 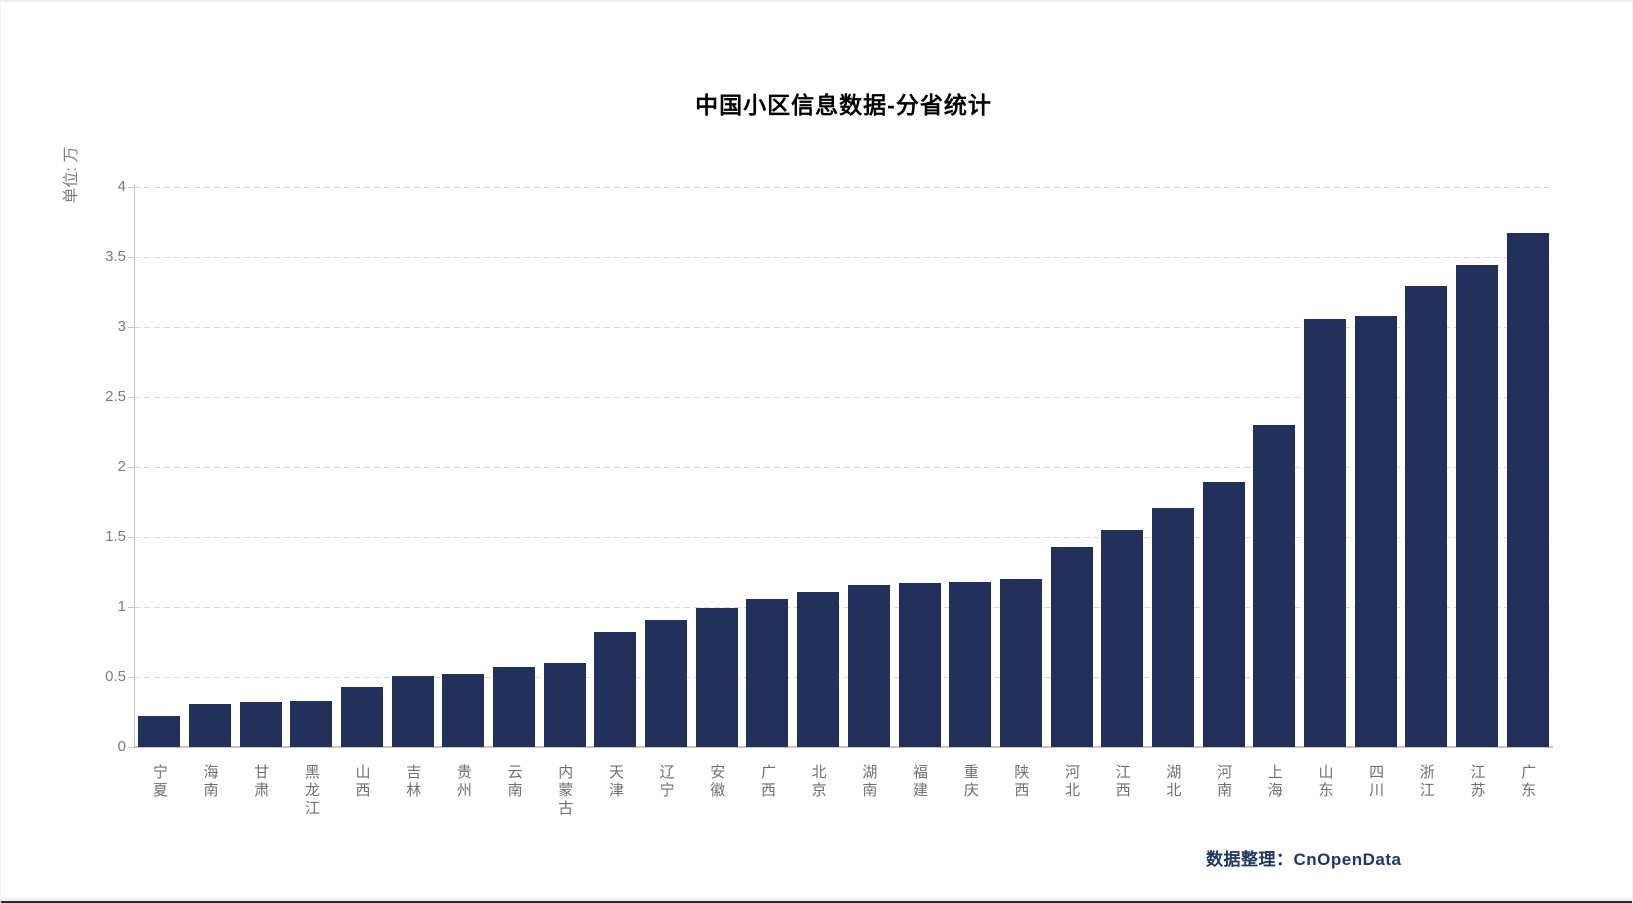 I want to click on x-tick-label: 江西, so click(x=1122, y=782).